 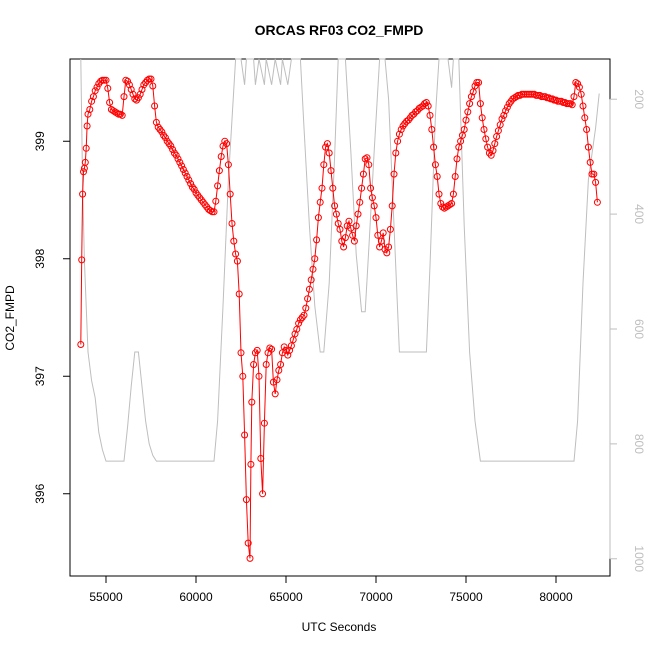 What do you see at coordinates (639, 99) in the screenshot?
I see `y2-tick-label: 200` at bounding box center [639, 99].